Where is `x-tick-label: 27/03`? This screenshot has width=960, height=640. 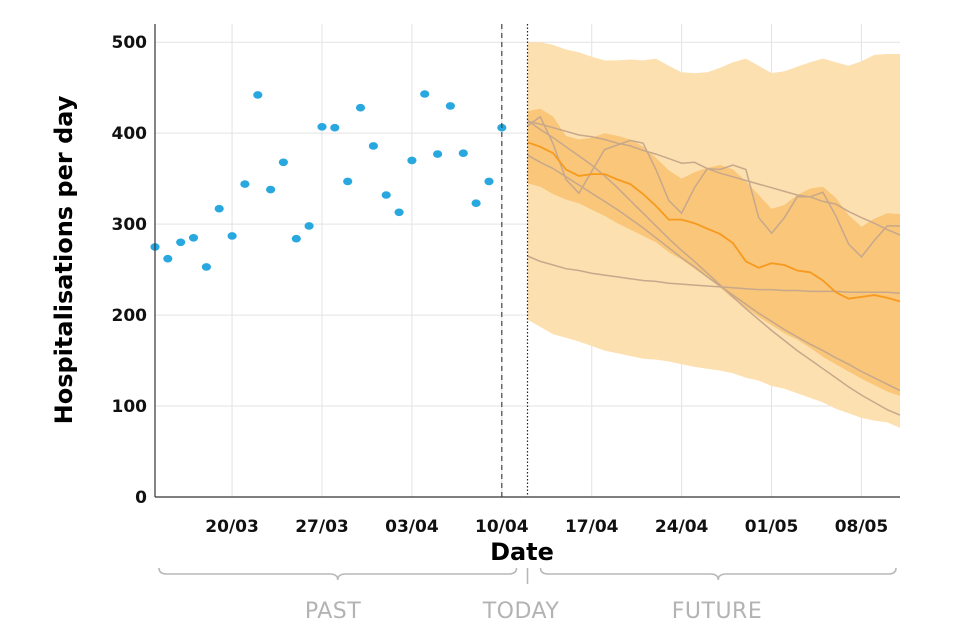
x-tick-label: 27/03 is located at coordinates (322, 527).